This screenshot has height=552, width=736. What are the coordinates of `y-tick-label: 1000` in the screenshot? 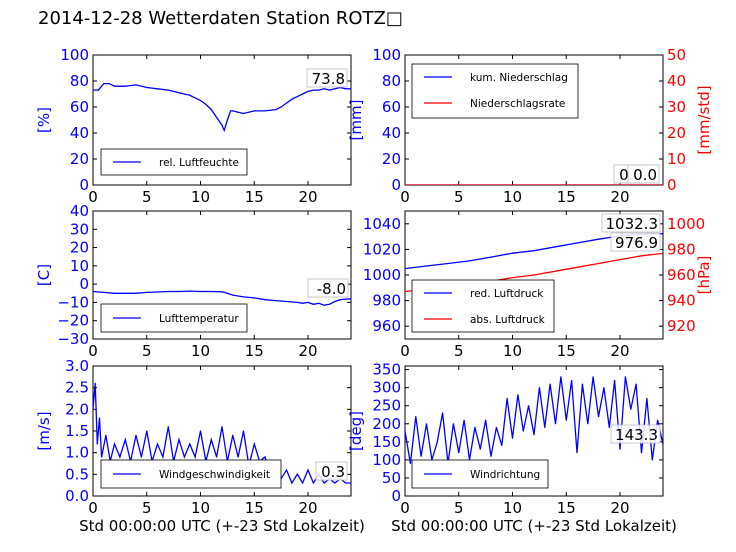 It's located at (382, 275).